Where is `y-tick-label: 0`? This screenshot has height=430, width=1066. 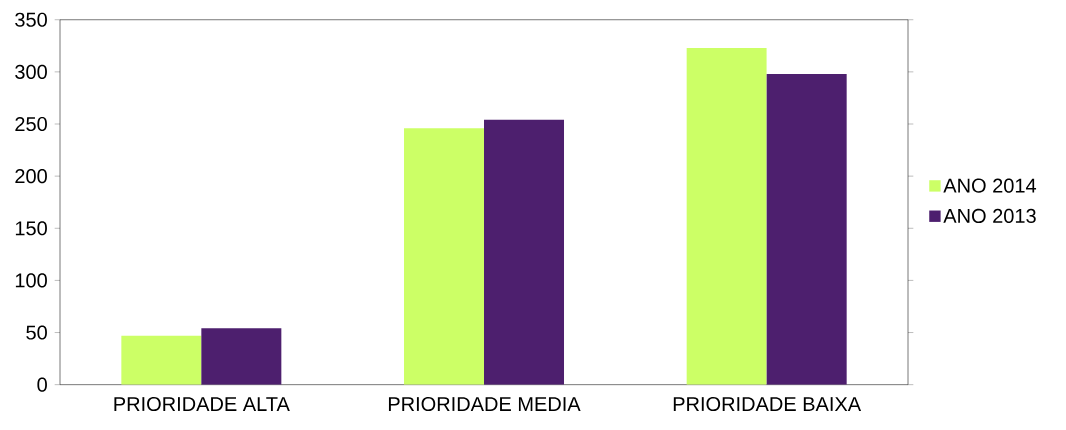
y-tick-label: 0 is located at coordinates (42, 384).